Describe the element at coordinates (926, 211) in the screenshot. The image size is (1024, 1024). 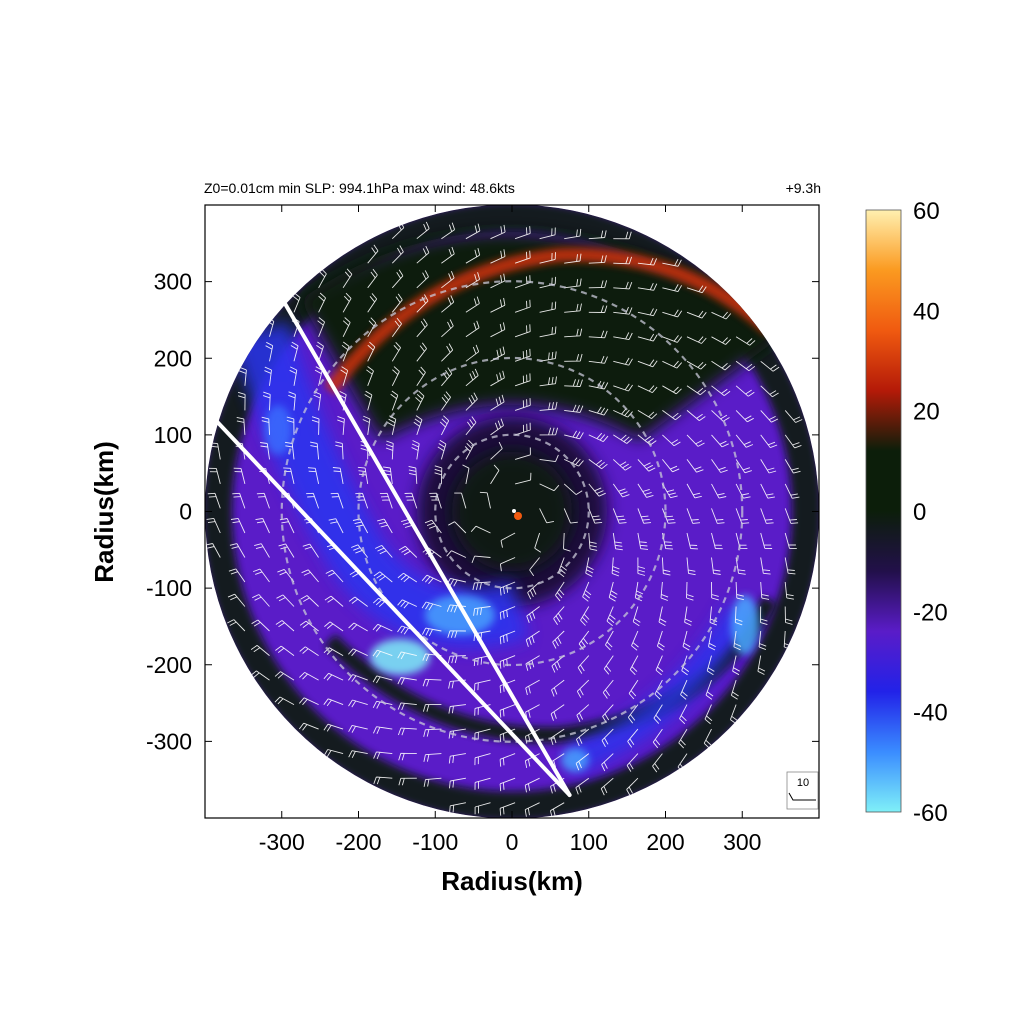
I see `colorbar-tick-label: 60` at that location.